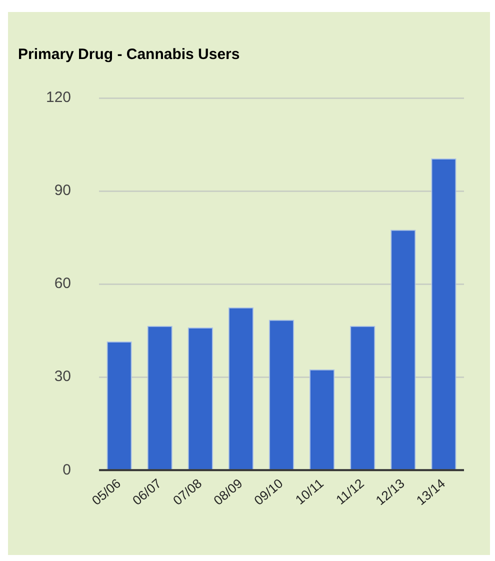 The width and height of the screenshot is (495, 561). I want to click on y-tick-label: 90, so click(63, 191).